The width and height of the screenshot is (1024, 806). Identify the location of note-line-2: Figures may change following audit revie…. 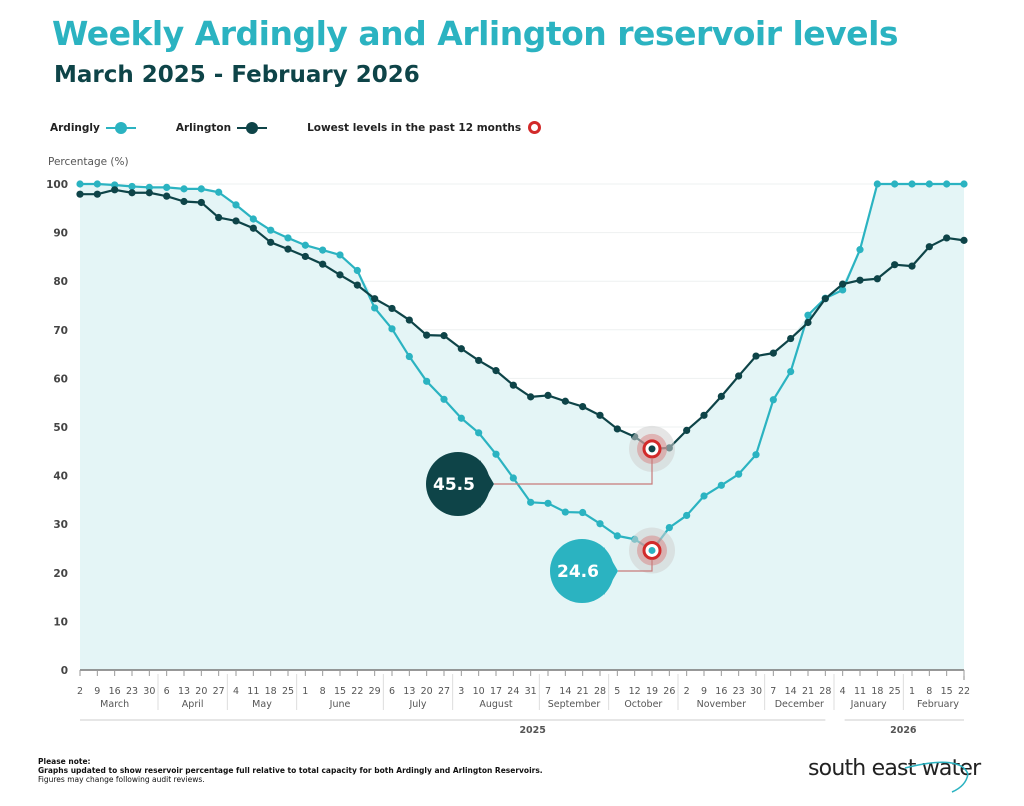
(121, 779).